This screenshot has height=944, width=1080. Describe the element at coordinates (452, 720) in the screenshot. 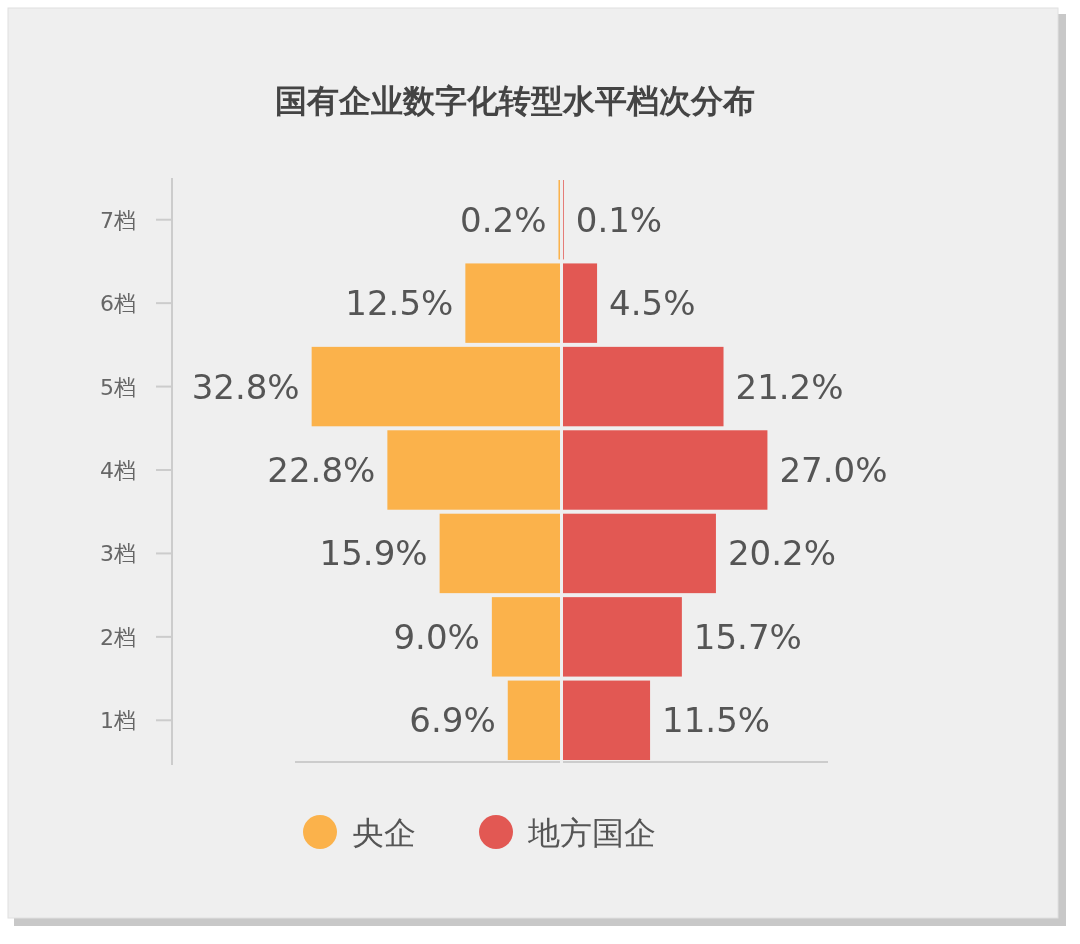

I see `data-label: 6.9%` at that location.